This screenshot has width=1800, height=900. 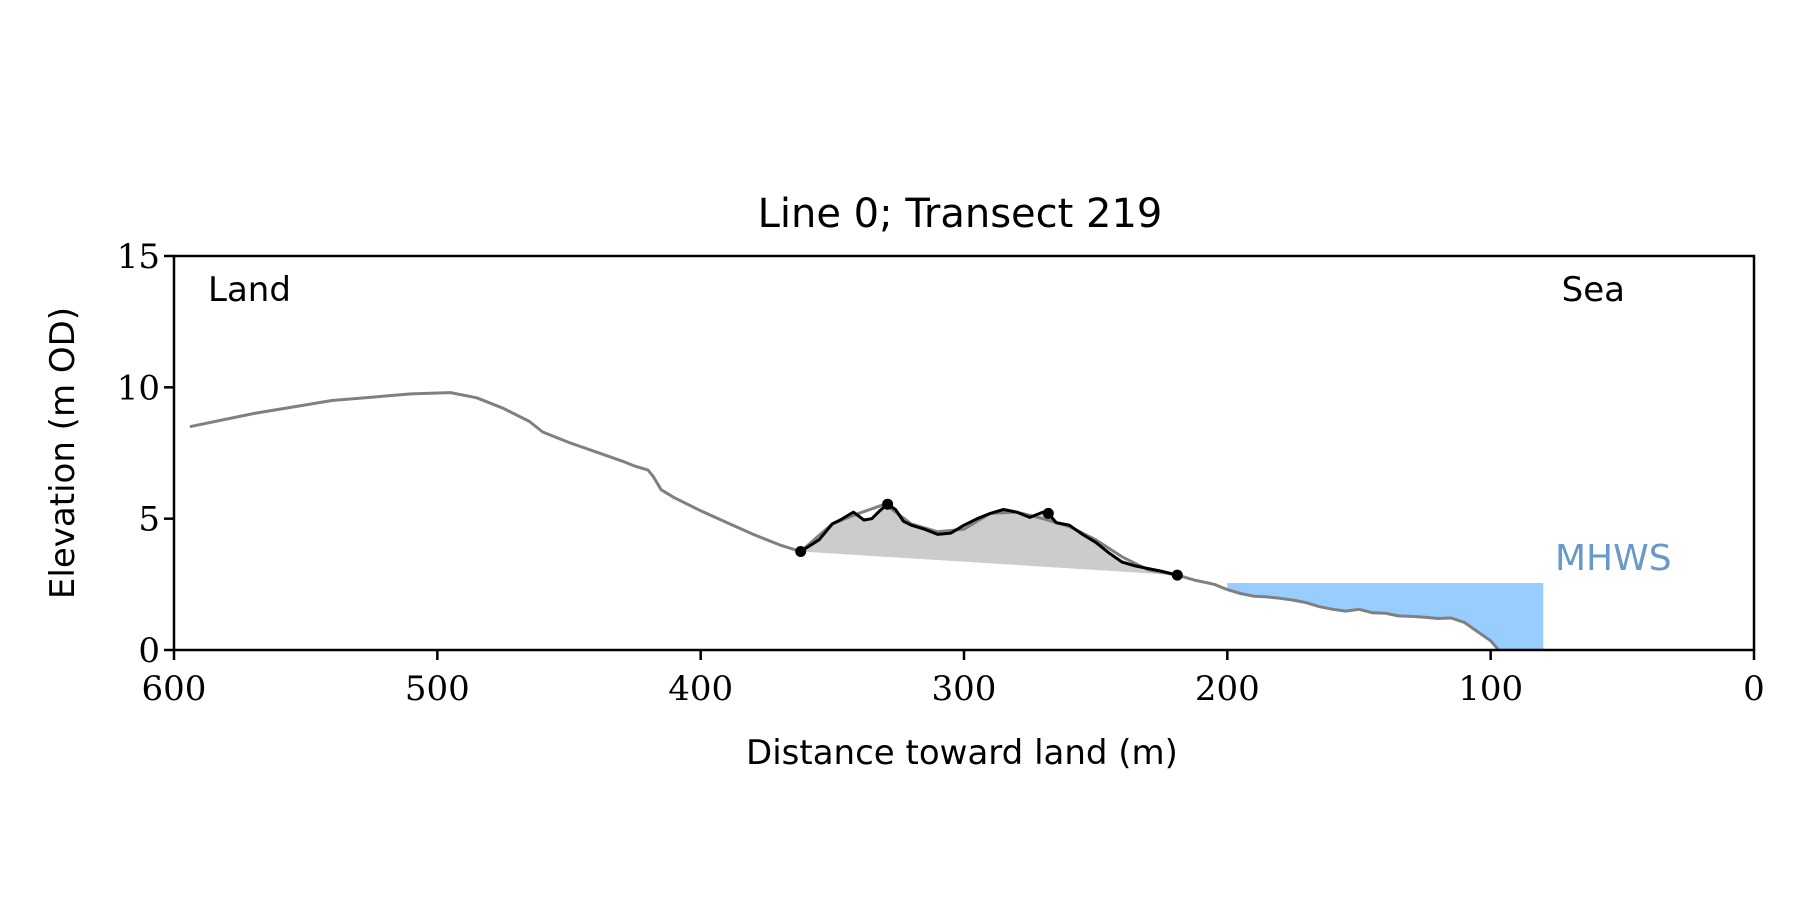 I want to click on dune-area, so click(x=989, y=540).